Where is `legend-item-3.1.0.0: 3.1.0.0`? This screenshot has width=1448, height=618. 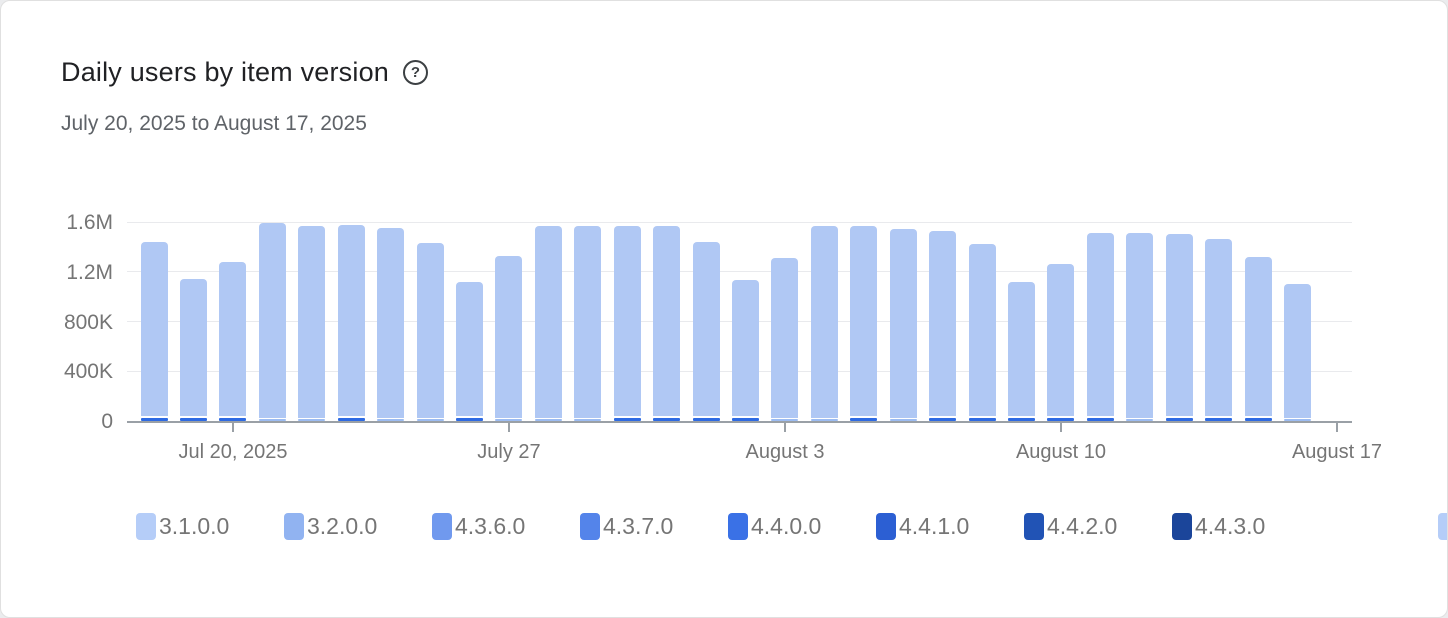
legend-item-3.1.0.0: 3.1.0.0 is located at coordinates (182, 526).